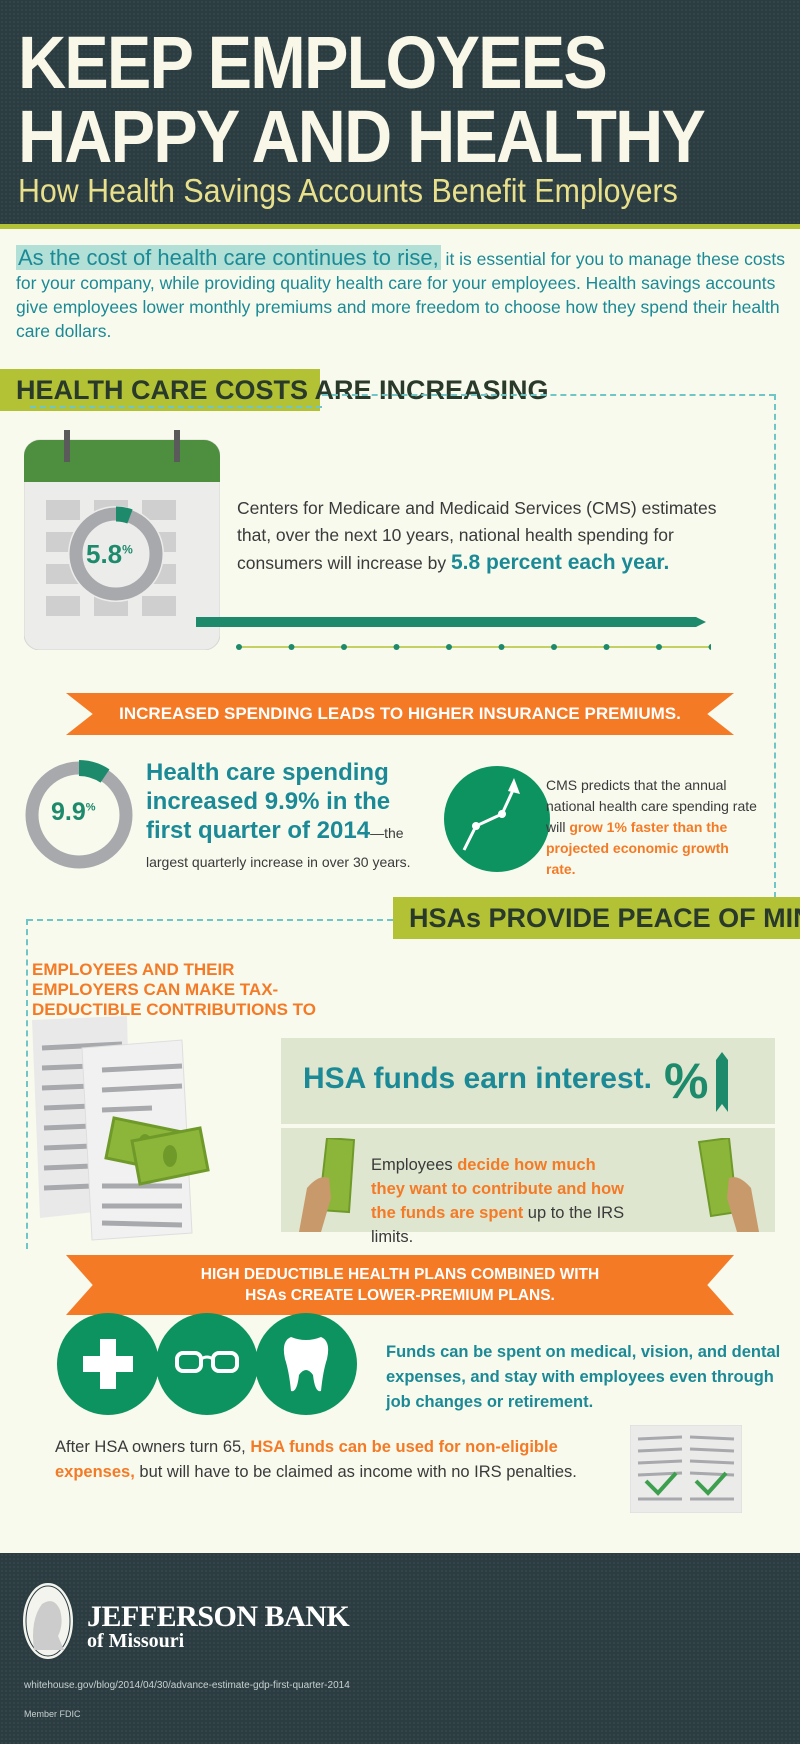 Image resolution: width=800 pixels, height=1744 pixels. What do you see at coordinates (686, 1469) in the screenshot?
I see `checklist-document-icon` at bounding box center [686, 1469].